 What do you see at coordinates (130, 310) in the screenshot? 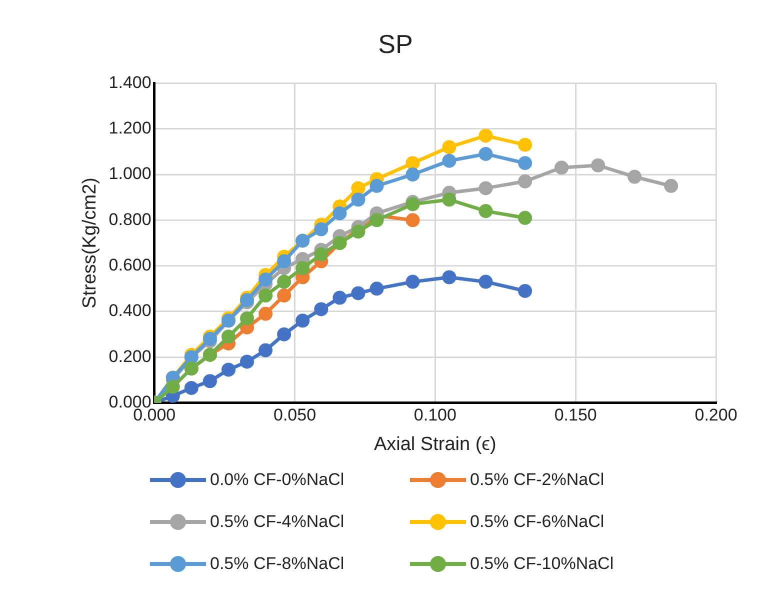
I see `y-tick-label: 0.400` at bounding box center [130, 310].